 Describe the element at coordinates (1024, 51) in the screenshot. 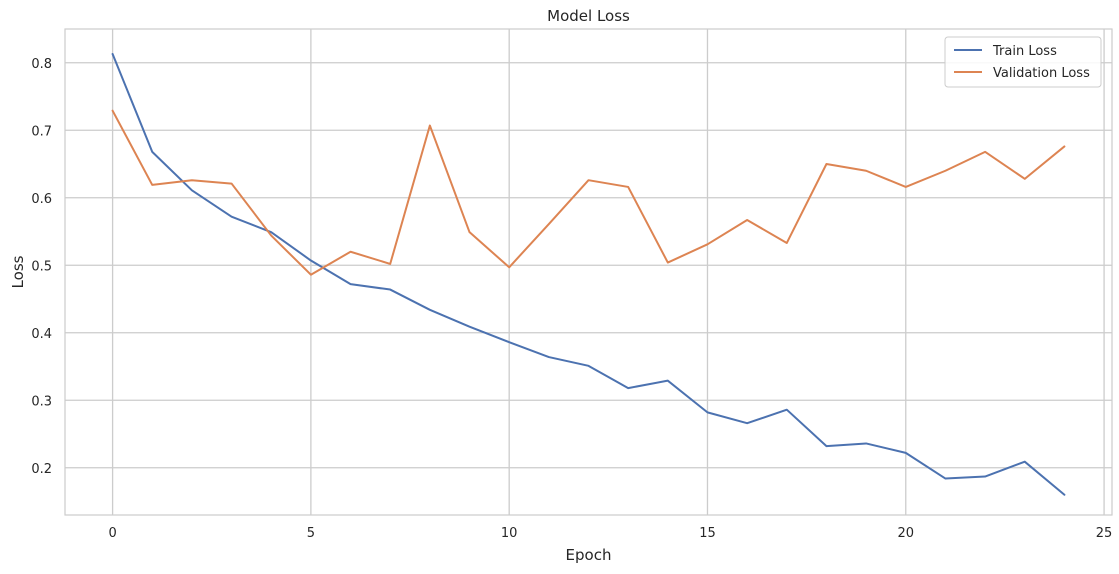

I see `legend-label-0: Train Loss` at that location.